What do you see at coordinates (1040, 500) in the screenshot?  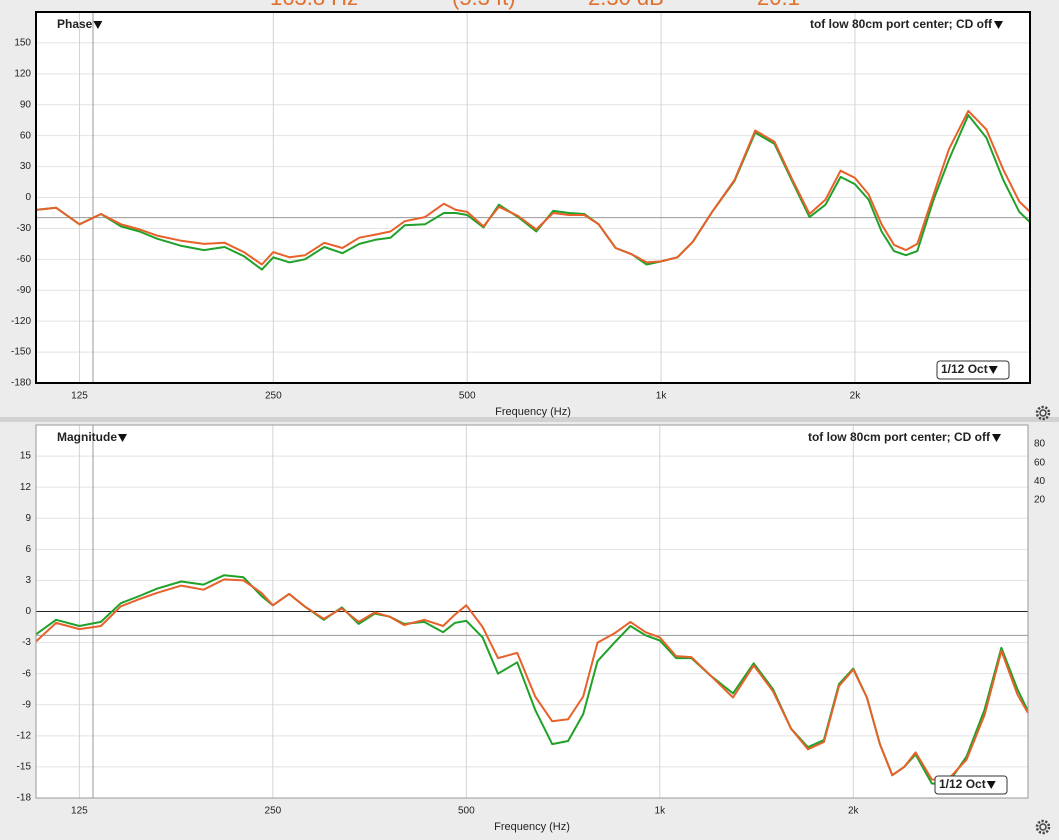 I see `y2-tick-label: 20` at bounding box center [1040, 500].